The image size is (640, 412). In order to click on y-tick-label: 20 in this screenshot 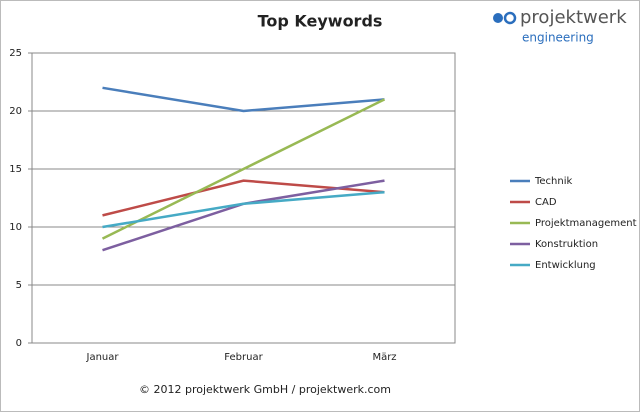, I will do `click(15, 111)`.